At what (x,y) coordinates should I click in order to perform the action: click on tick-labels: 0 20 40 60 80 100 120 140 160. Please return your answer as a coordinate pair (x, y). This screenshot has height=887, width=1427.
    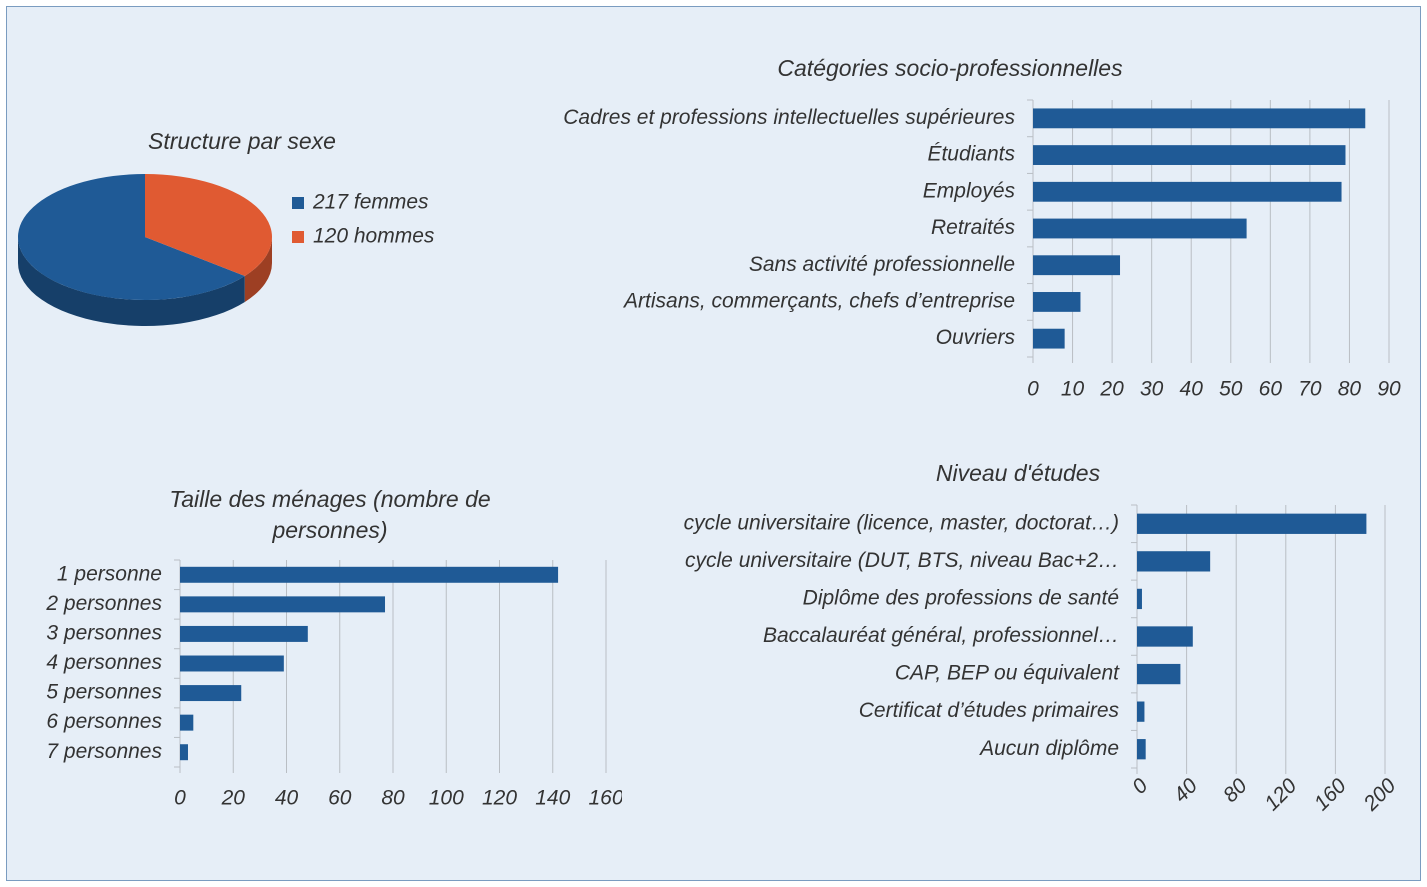
    Looking at the image, I should click on (398, 798).